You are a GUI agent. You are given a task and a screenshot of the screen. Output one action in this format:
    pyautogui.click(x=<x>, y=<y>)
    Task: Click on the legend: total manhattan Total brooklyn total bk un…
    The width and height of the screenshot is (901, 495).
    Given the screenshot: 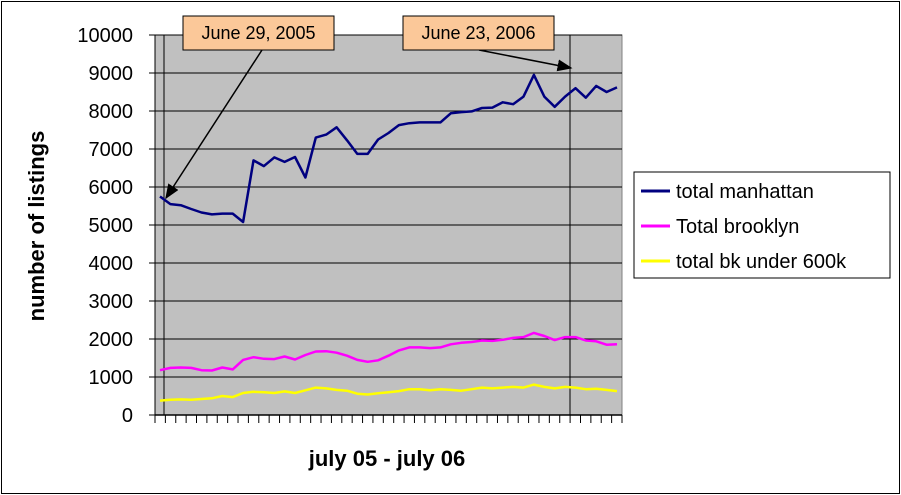 What is the action you would take?
    pyautogui.click(x=762, y=225)
    